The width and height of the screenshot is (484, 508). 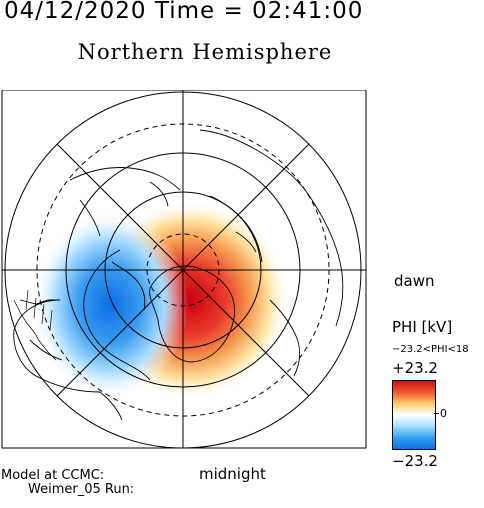 I want to click on colorbar-min-label: −23.2, so click(x=415, y=461).